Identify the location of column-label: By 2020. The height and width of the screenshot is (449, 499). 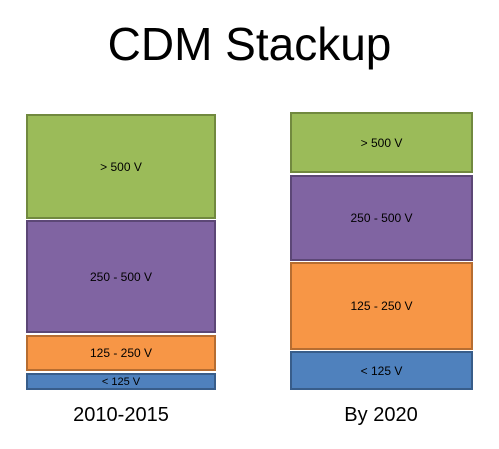
(381, 415).